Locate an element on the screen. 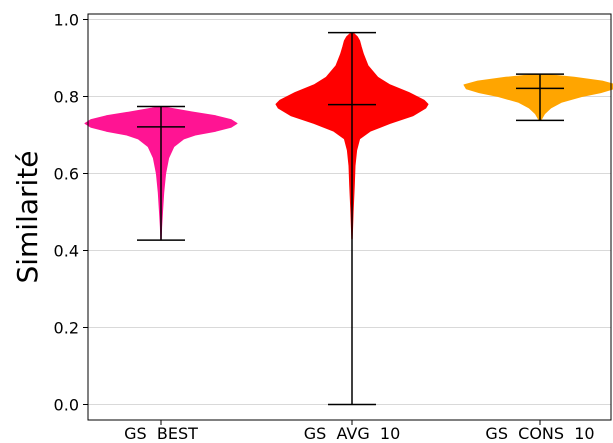  y-tick-label: 0.4 is located at coordinates (66, 251).